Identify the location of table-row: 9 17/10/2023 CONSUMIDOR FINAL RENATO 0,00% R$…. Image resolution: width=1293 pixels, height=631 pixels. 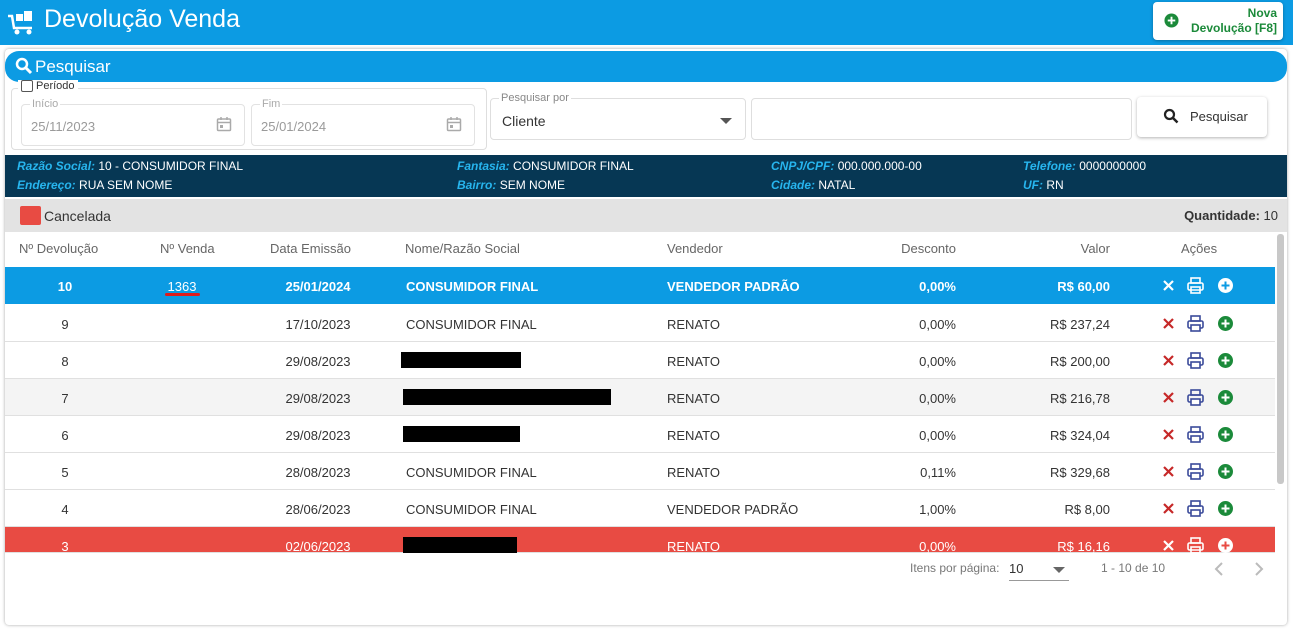
(640, 323).